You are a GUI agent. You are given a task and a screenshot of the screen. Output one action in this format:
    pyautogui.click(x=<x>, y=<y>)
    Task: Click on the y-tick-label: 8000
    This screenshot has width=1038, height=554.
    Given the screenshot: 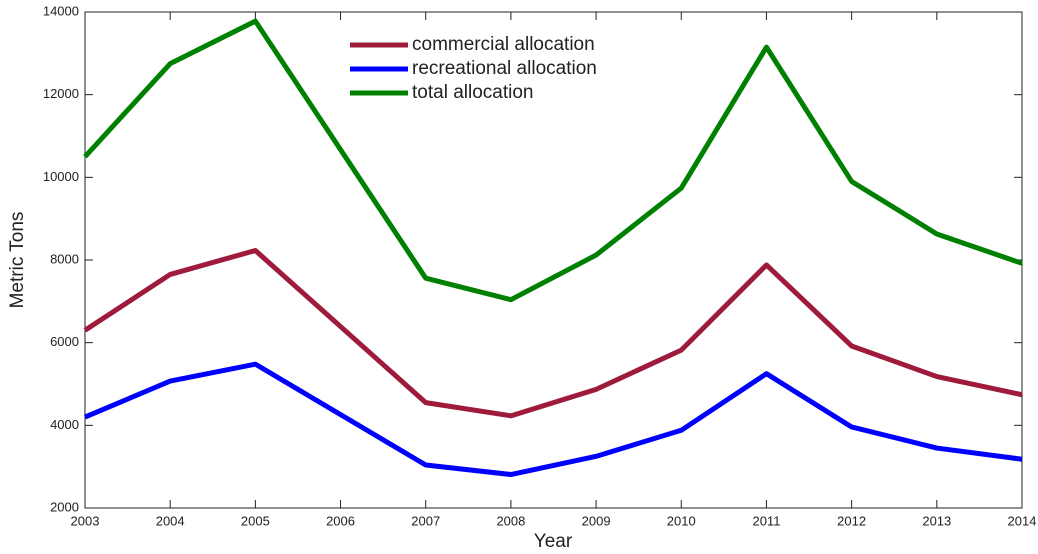 What is the action you would take?
    pyautogui.click(x=64, y=258)
    